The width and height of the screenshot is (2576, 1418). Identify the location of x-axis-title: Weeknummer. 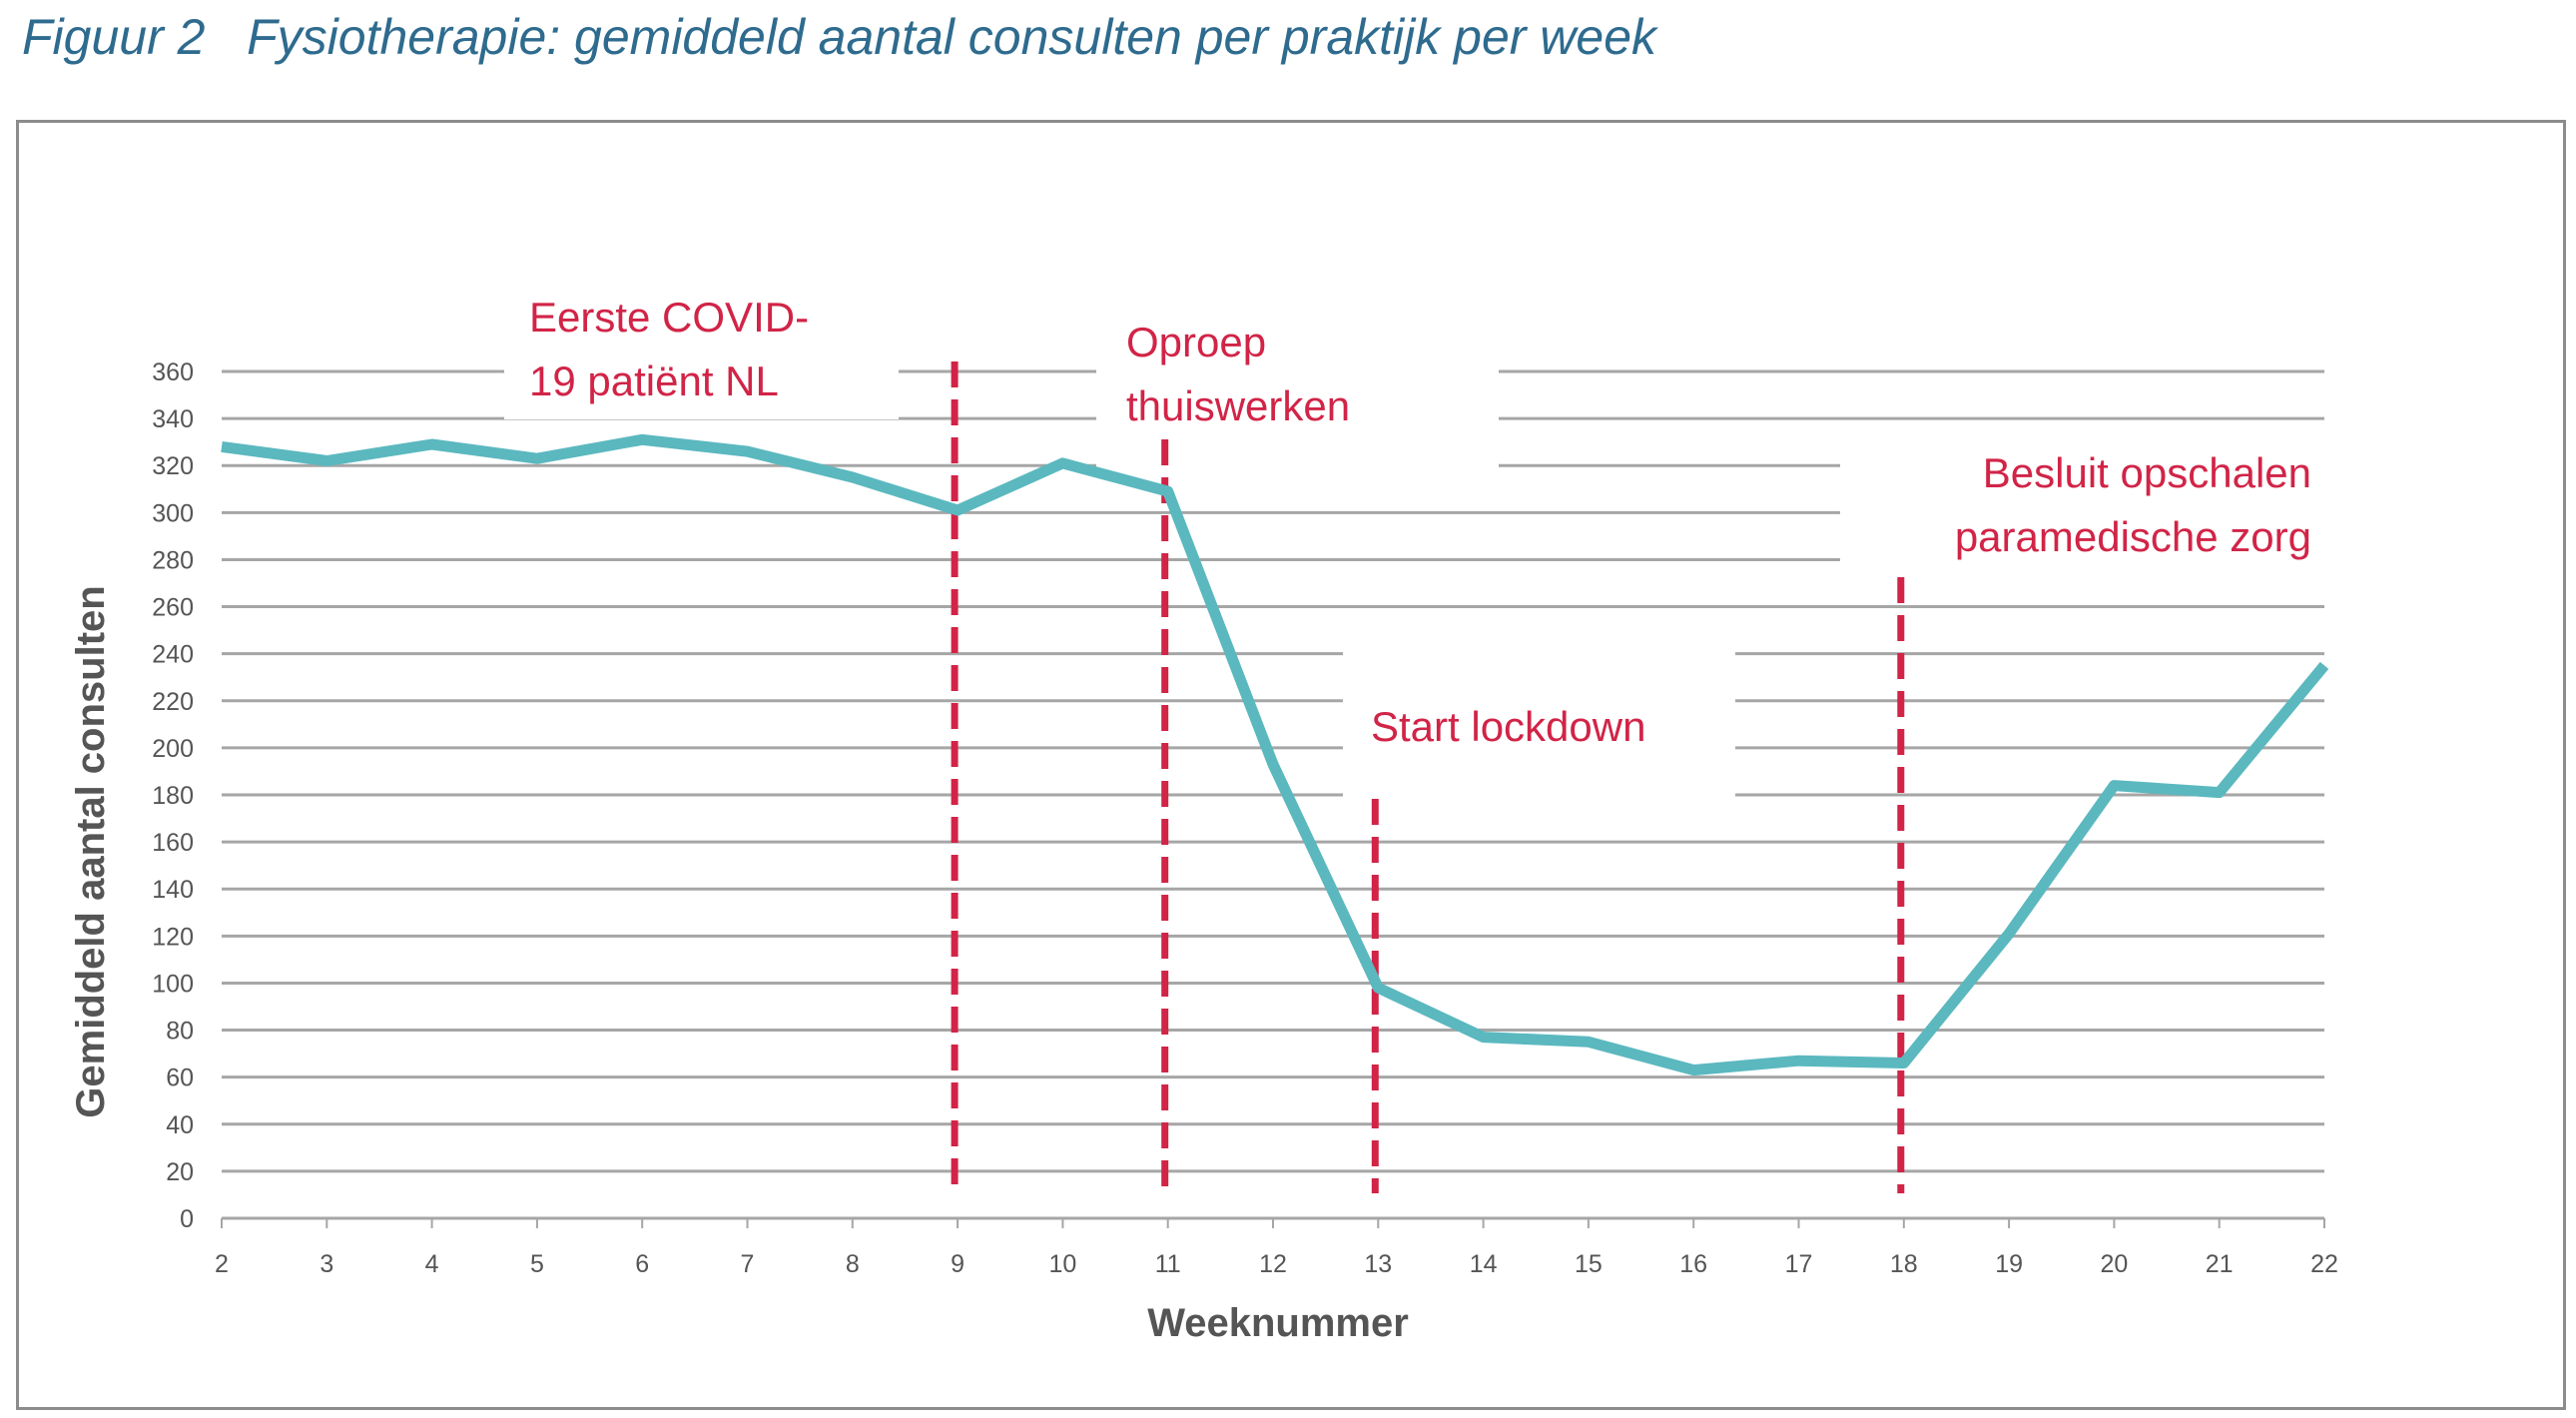
(1278, 1323).